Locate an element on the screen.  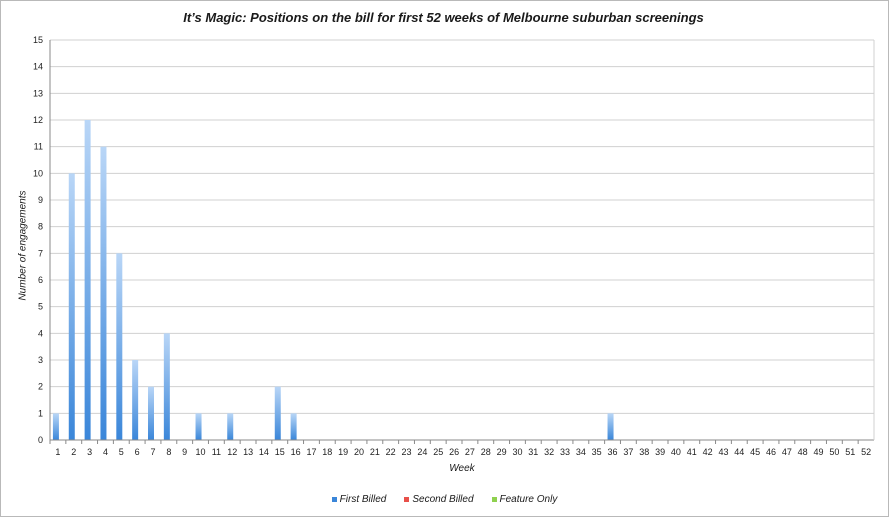
y-tick-label: 10 is located at coordinates (38, 173).